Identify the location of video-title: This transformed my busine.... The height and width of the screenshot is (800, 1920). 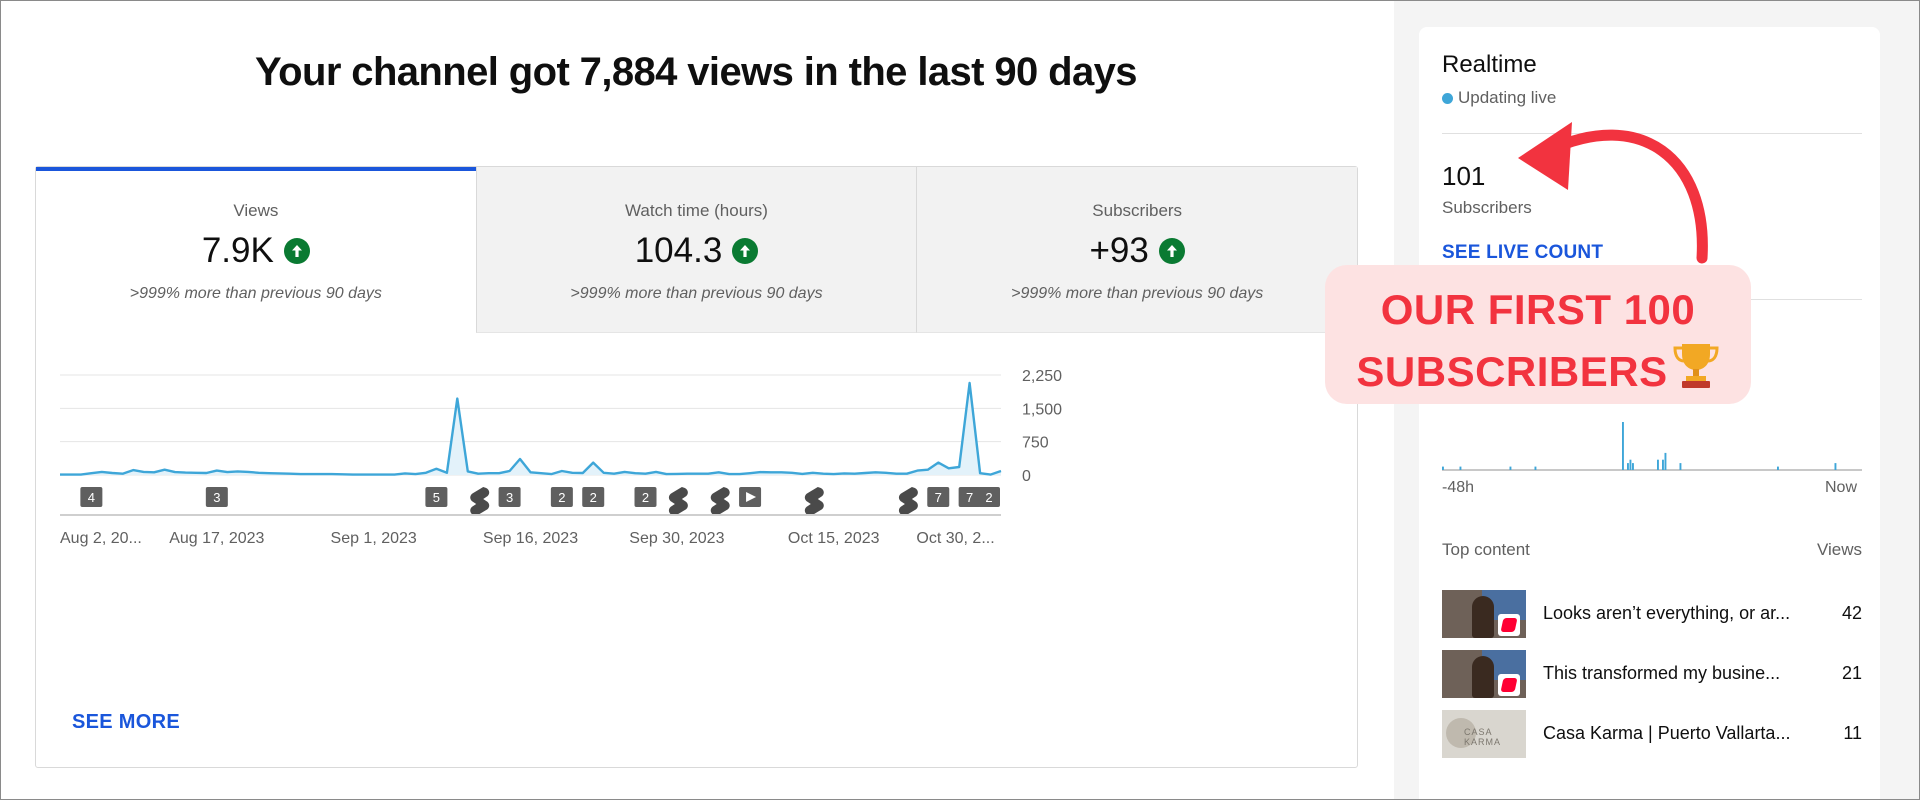
(1662, 673).